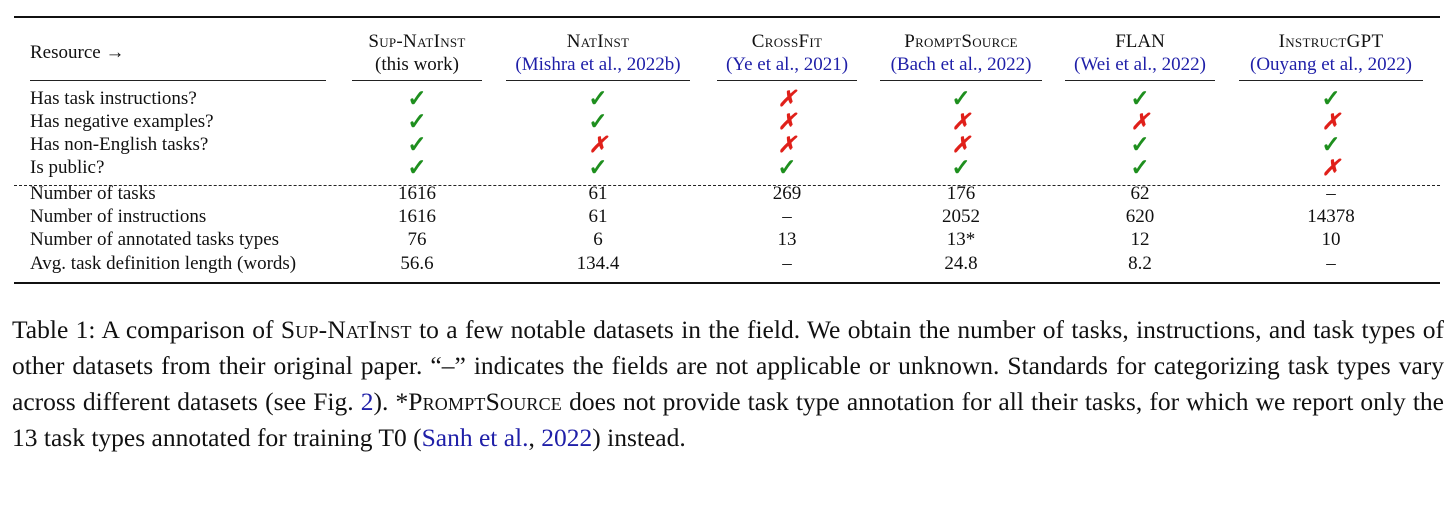  I want to click on table-bottom-rule, so click(727, 283).